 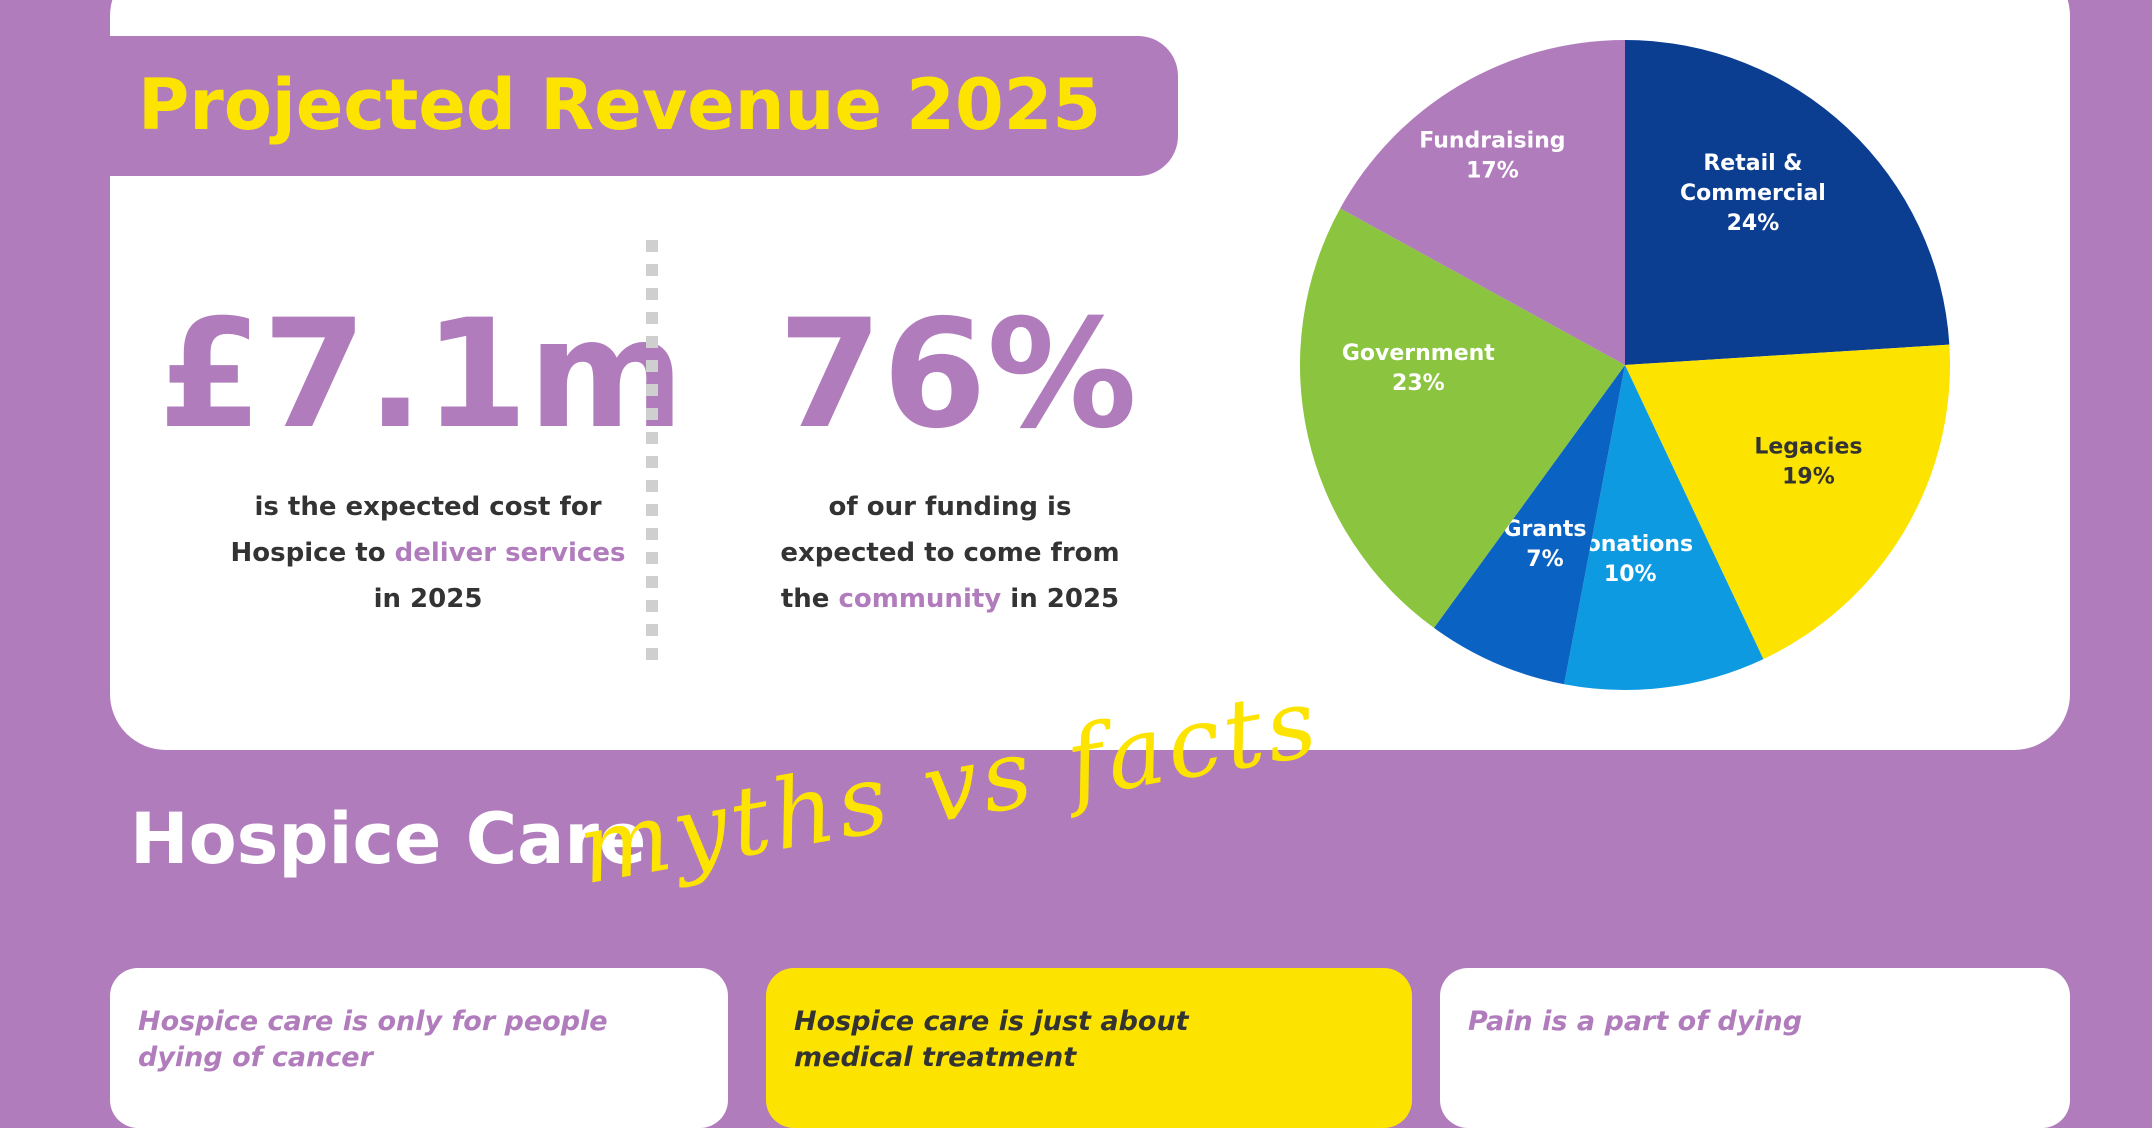 I want to click on pie-slice-grants, so click(x=1529, y=525).